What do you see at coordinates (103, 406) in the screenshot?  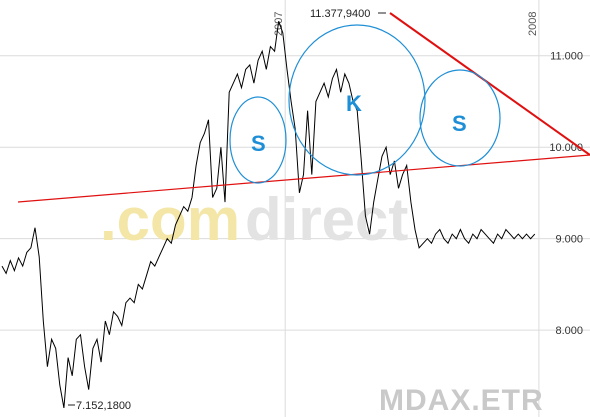 I see `low-annotation: 7.152,1800` at bounding box center [103, 406].